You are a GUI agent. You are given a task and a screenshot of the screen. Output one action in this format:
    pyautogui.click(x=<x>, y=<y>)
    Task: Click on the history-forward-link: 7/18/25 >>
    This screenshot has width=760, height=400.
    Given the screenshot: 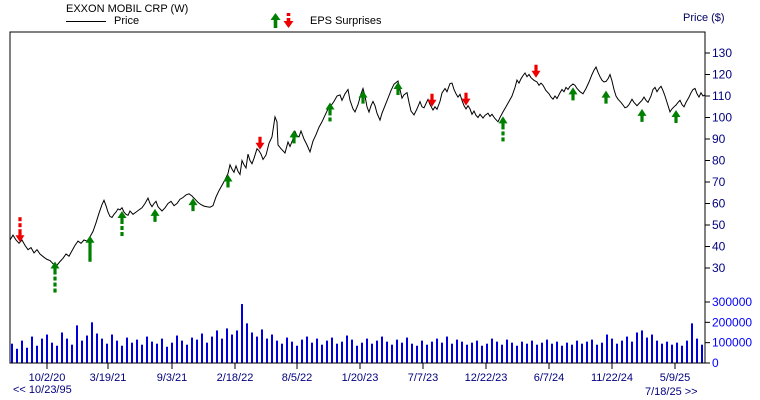 What is the action you would take?
    pyautogui.click(x=671, y=392)
    